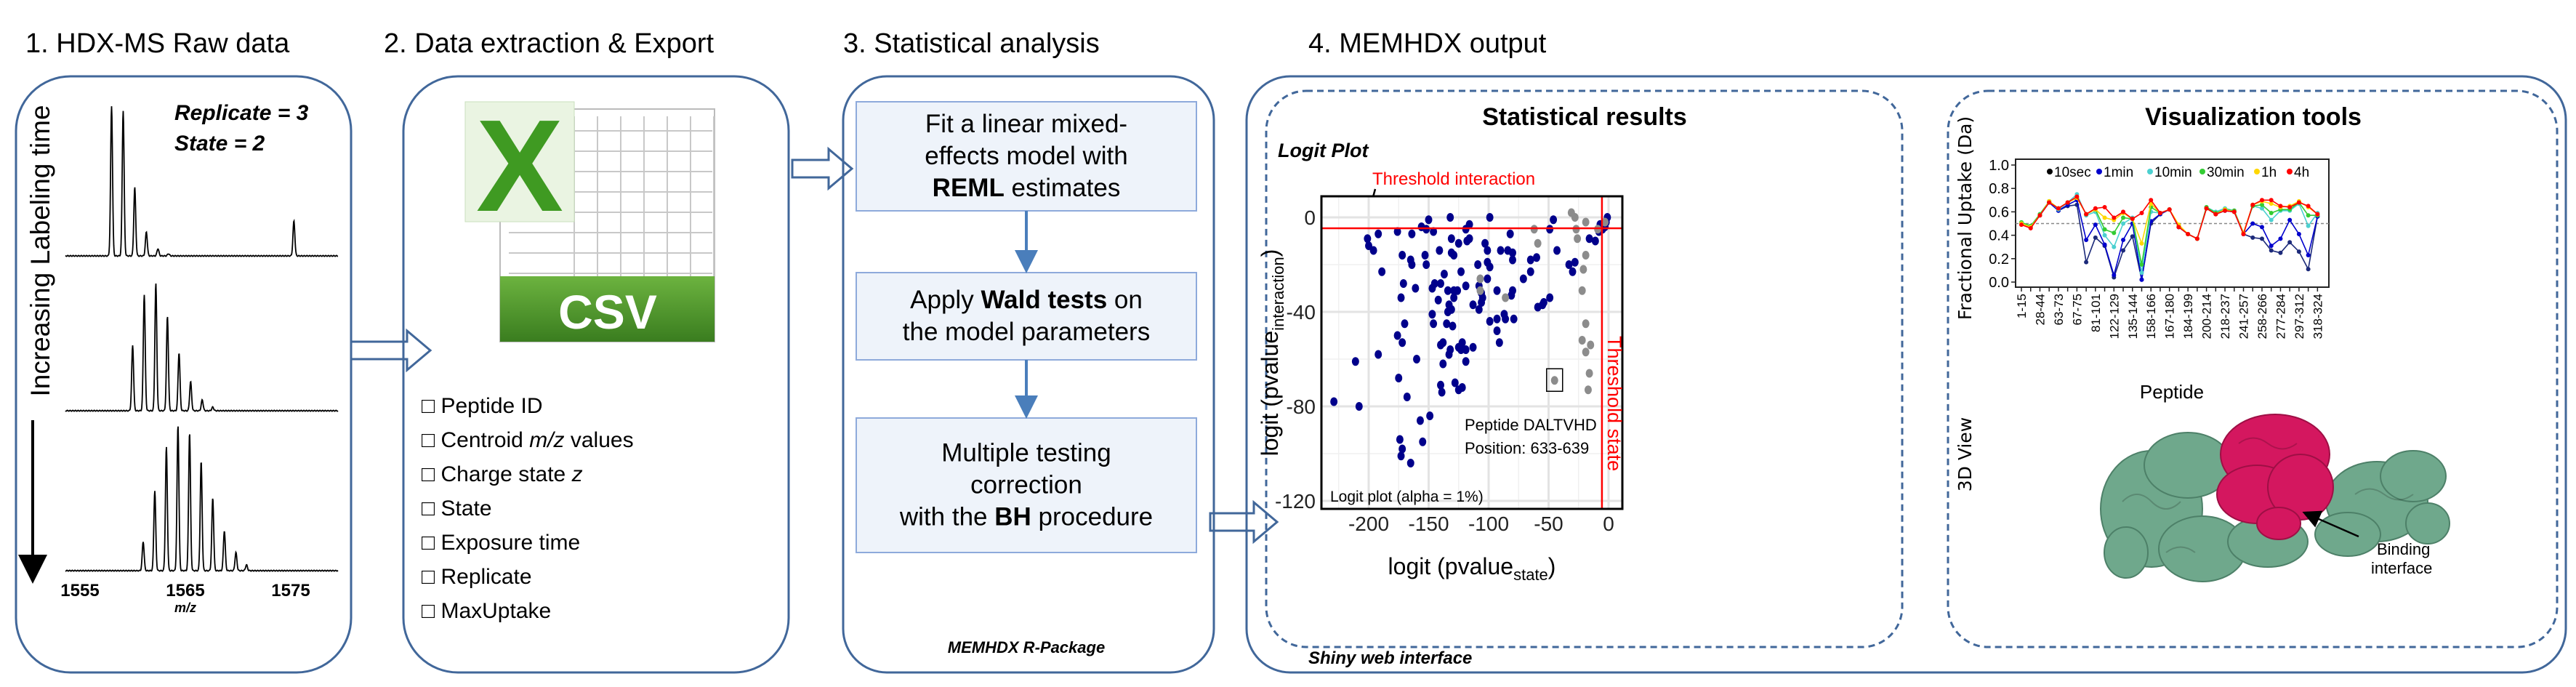 This screenshot has width=2576, height=687. What do you see at coordinates (2114, 233) in the screenshot?
I see `series-point-30min` at bounding box center [2114, 233].